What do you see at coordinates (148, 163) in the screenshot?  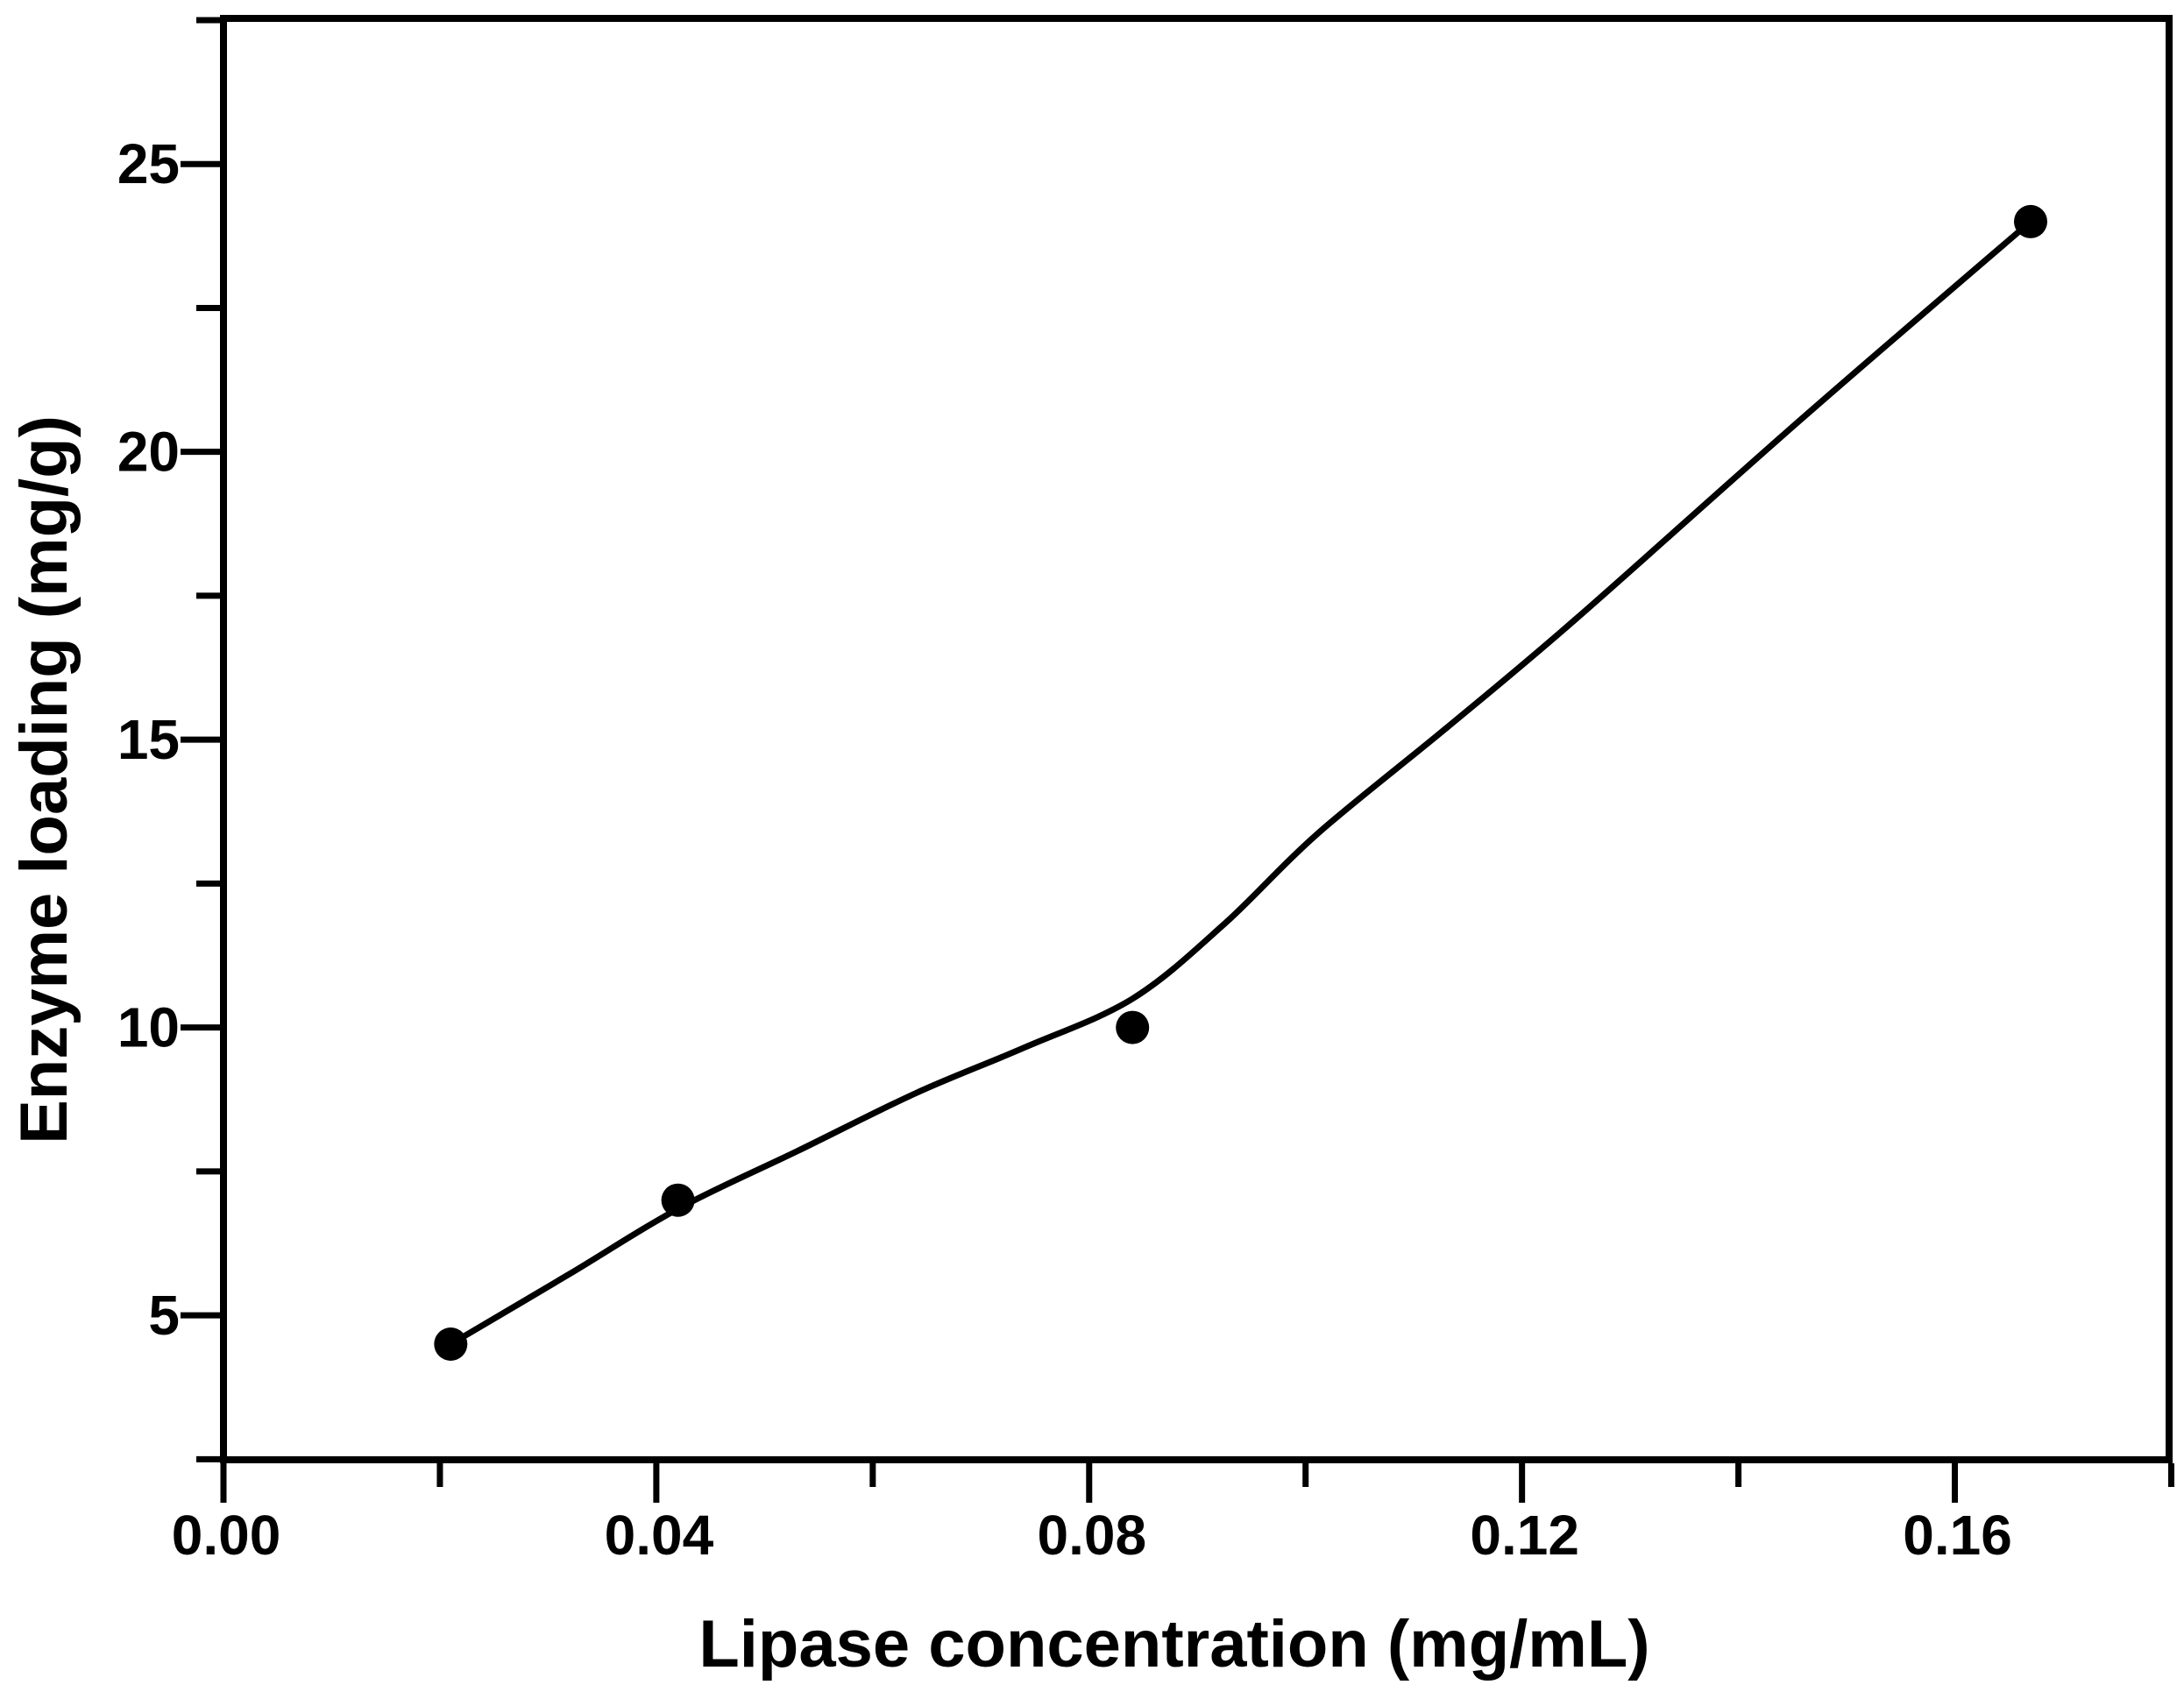 I see `y-tick-label: 25` at bounding box center [148, 163].